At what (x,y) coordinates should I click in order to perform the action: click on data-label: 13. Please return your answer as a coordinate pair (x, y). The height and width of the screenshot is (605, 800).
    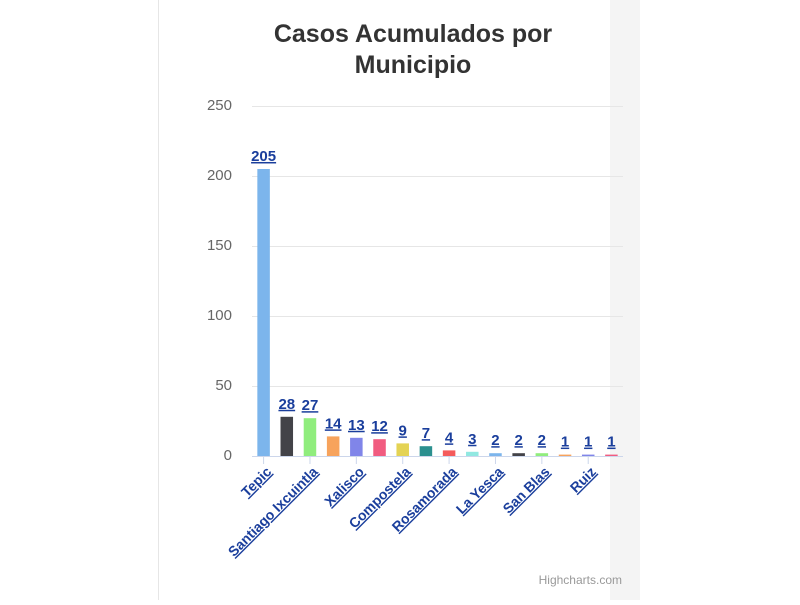
    Looking at the image, I should click on (356, 425).